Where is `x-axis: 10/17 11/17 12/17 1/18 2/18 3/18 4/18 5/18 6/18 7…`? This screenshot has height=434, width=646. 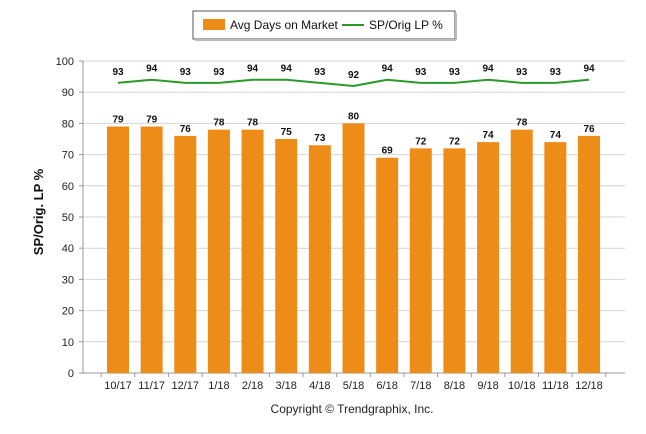
x-axis: 10/17 11/17 12/17 1/18 2/18 3/18 4/18 5/18 6/18 7… is located at coordinates (353, 382).